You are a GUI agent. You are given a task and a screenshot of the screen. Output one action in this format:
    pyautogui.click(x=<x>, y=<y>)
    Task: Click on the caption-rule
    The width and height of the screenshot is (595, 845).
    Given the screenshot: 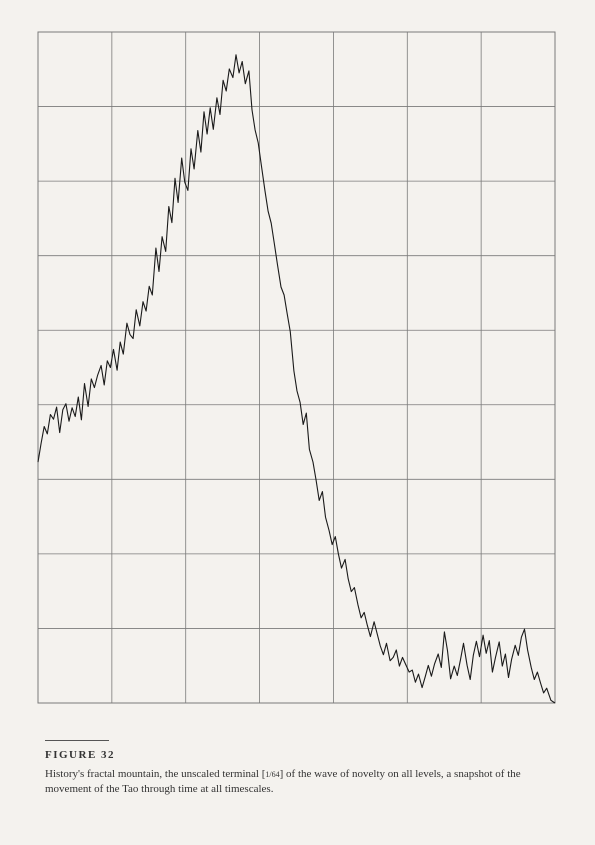 What is the action you would take?
    pyautogui.click(x=77, y=740)
    